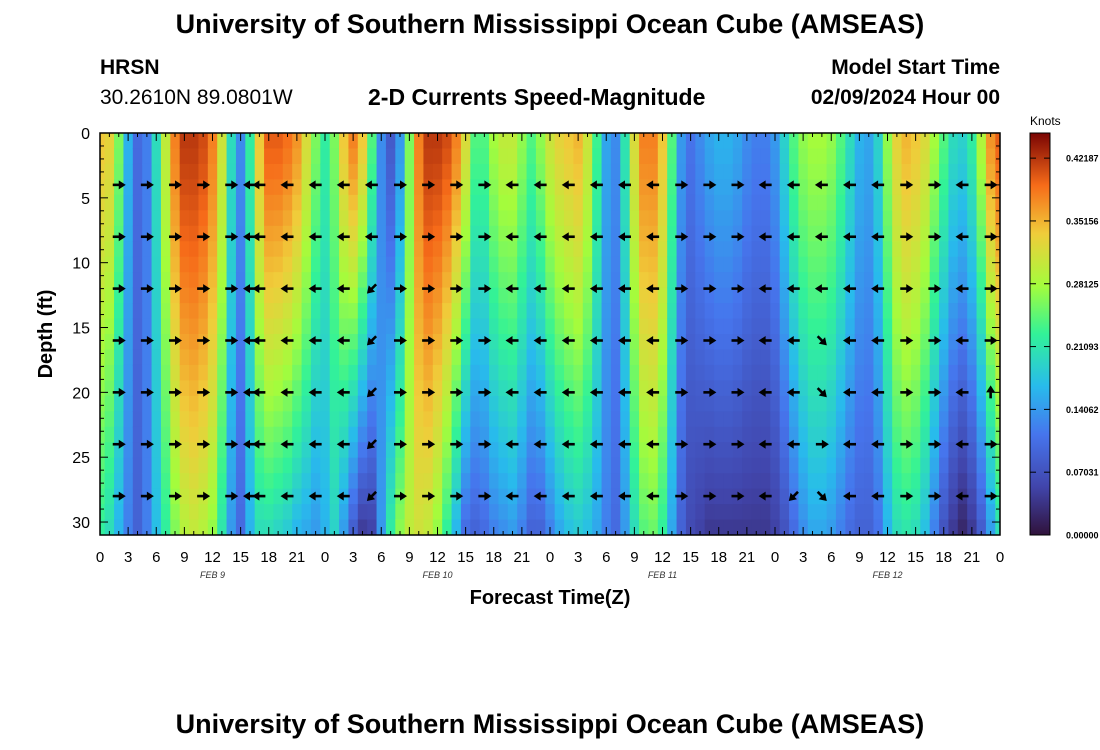 The width and height of the screenshot is (1100, 750). Describe the element at coordinates (915, 557) in the screenshot. I see `x-tick-label: 15` at that location.